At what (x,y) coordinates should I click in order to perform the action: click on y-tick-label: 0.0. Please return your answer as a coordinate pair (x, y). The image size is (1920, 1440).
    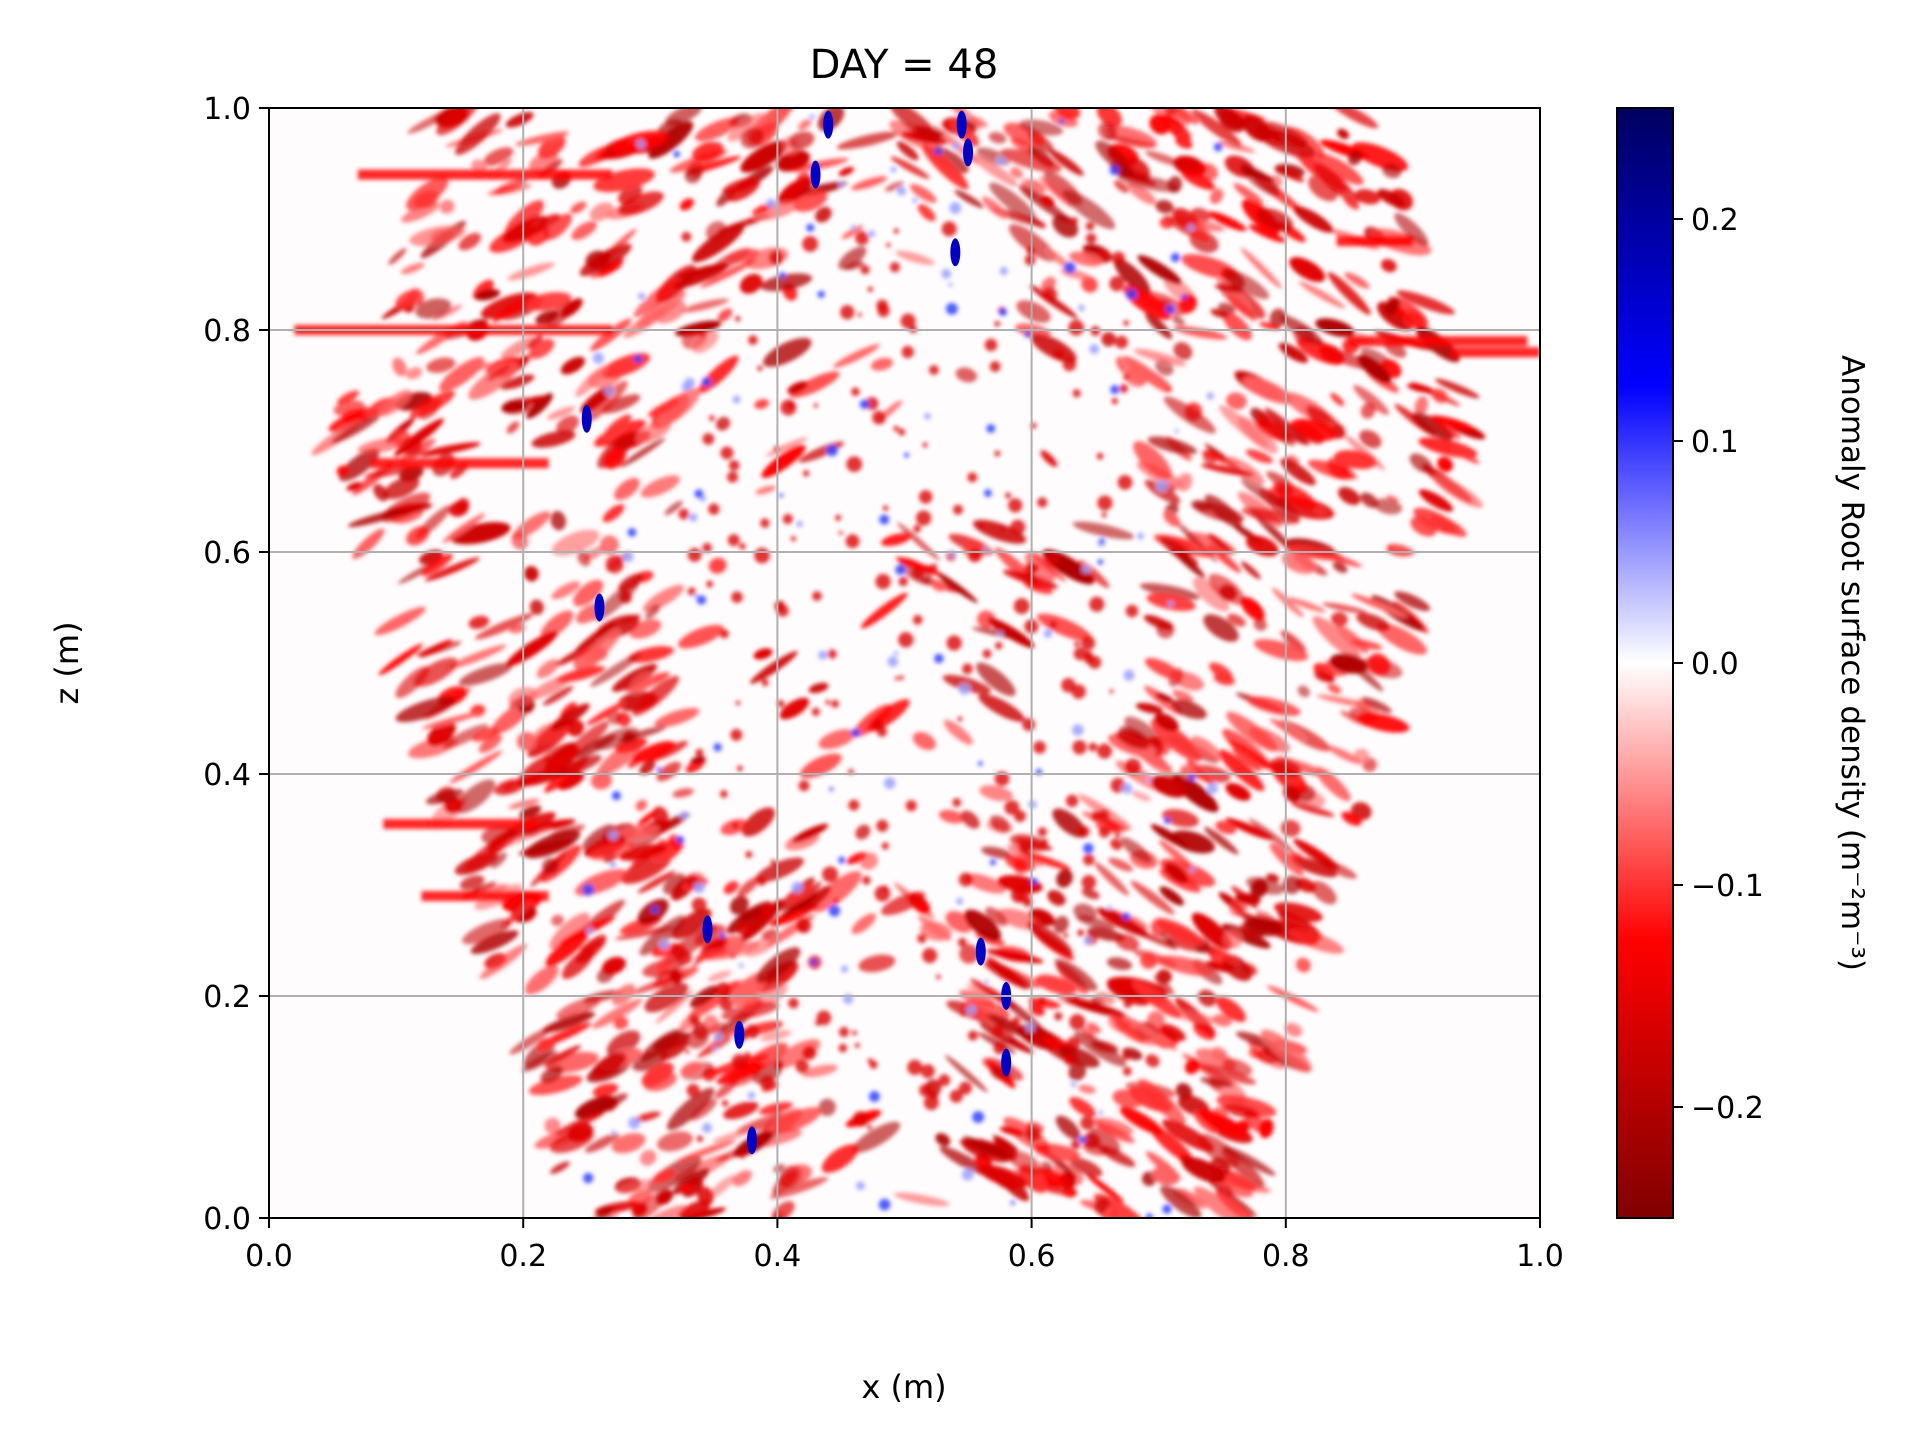
    Looking at the image, I should click on (227, 1219).